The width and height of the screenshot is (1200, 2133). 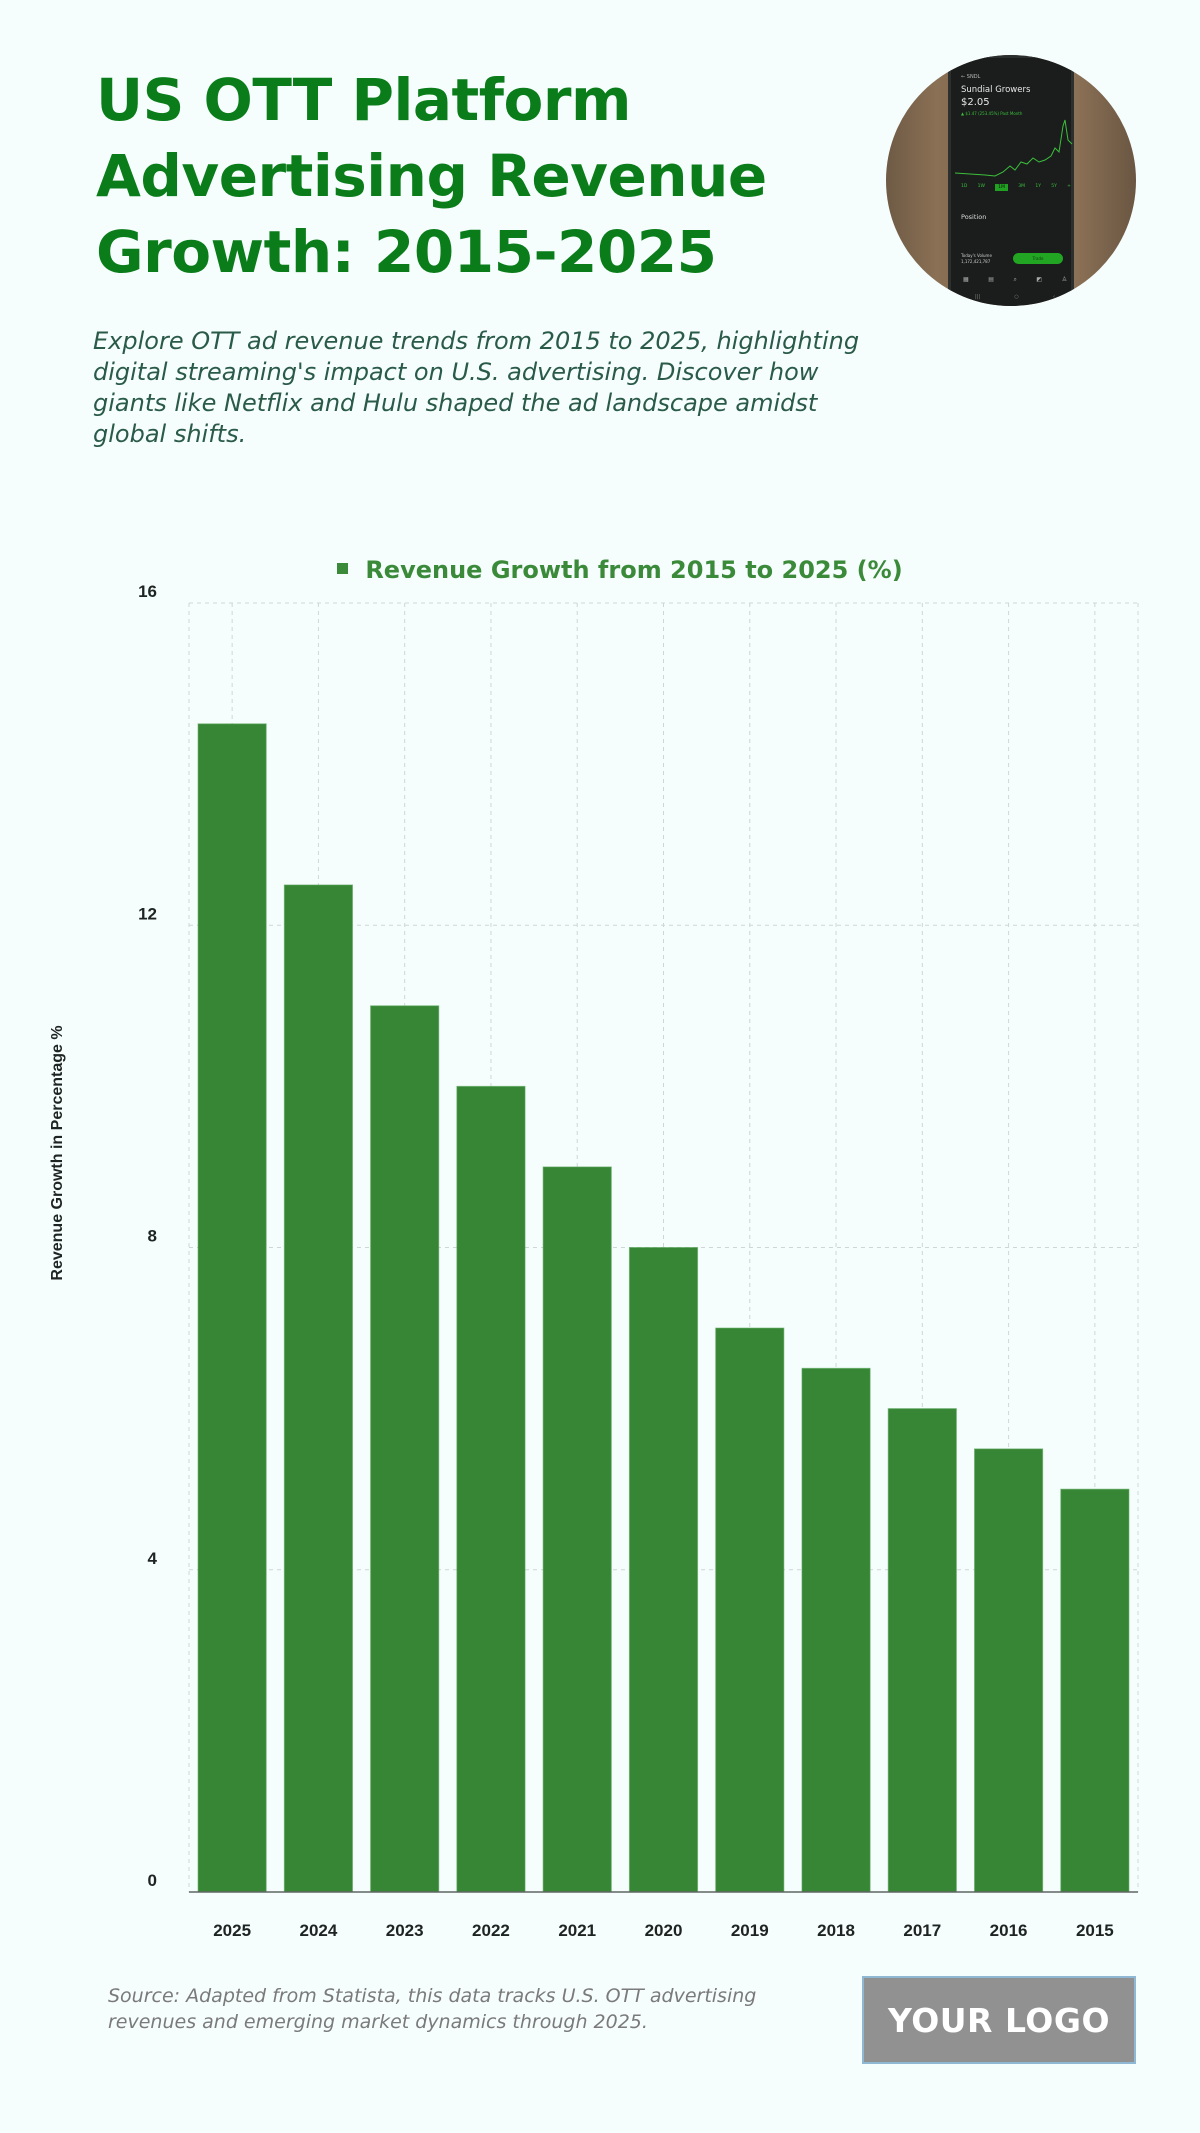 What do you see at coordinates (922, 1930) in the screenshot?
I see `x-tick-label: 2017` at bounding box center [922, 1930].